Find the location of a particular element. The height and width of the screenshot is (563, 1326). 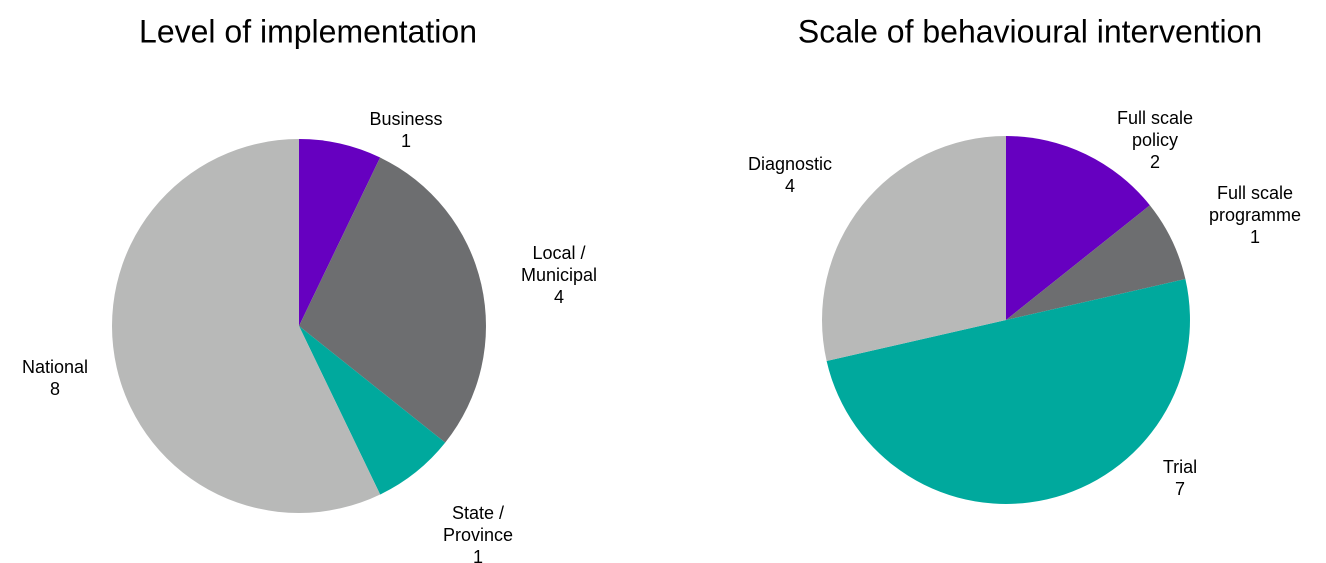

slice-label: Trial 7 is located at coordinates (1180, 478).